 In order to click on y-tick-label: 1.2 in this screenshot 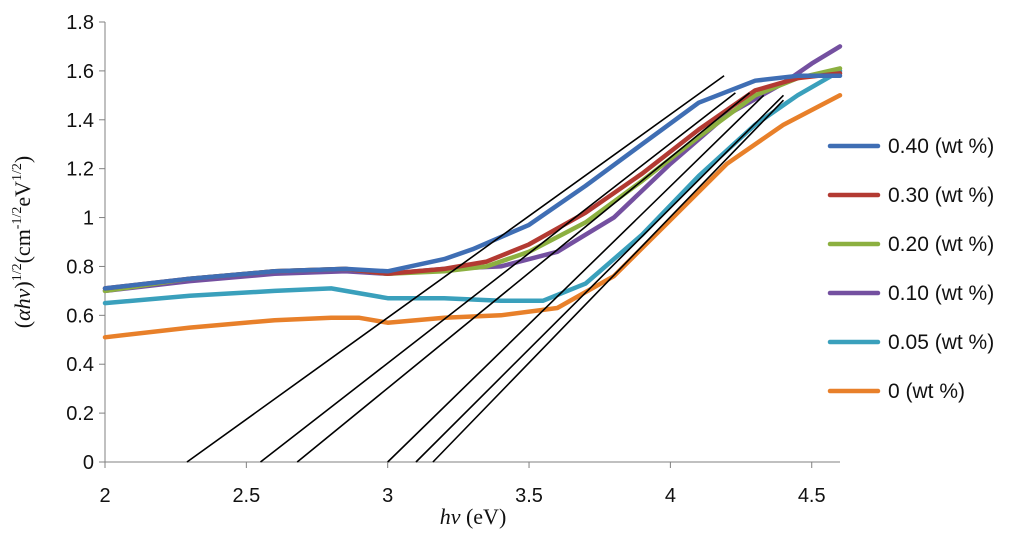, I will do `click(80, 170)`.